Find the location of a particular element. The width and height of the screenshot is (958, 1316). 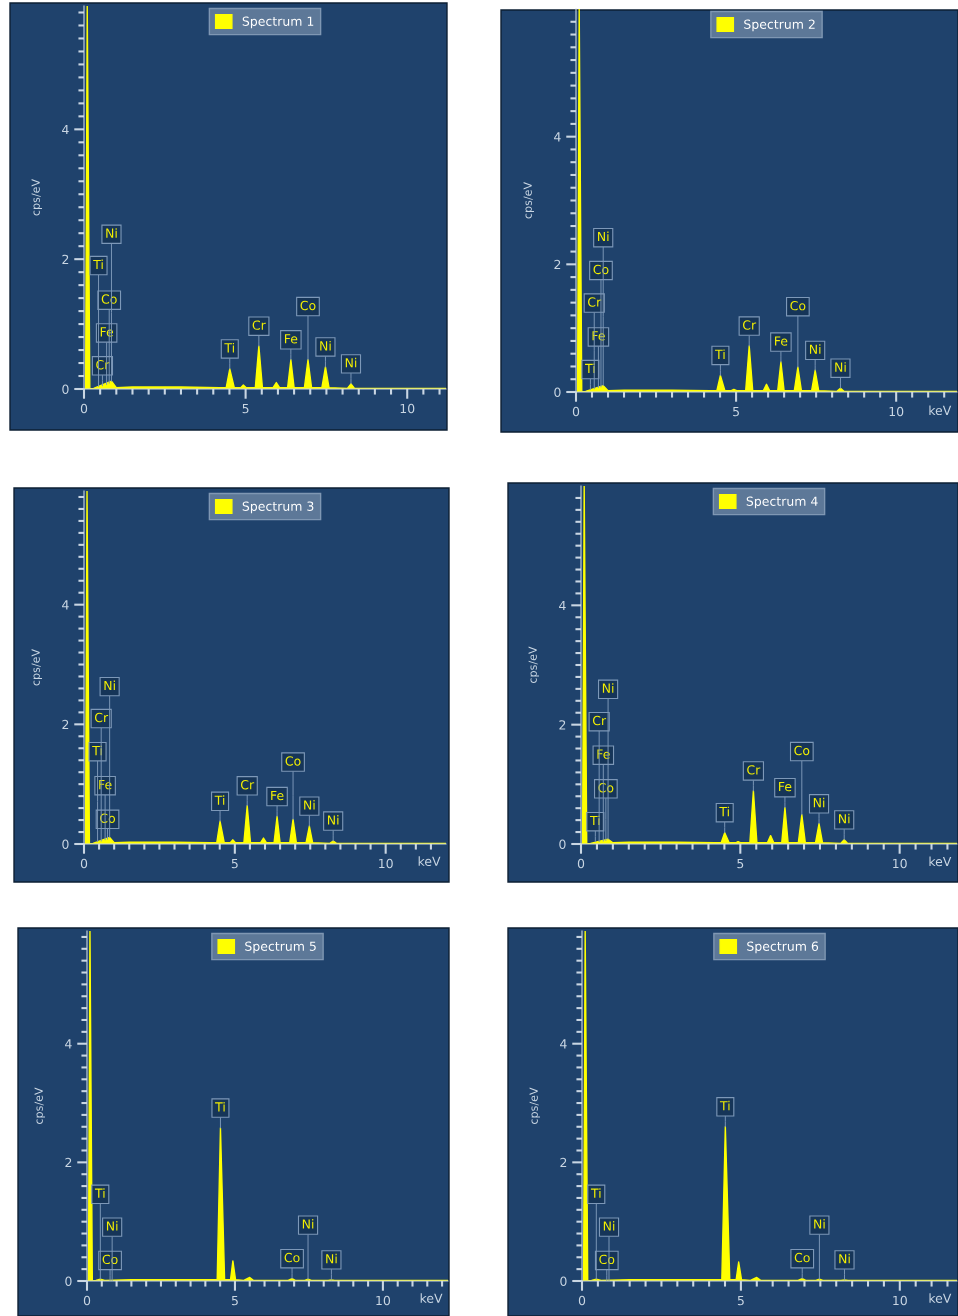

legend-label: Spectrum 4 is located at coordinates (782, 502).